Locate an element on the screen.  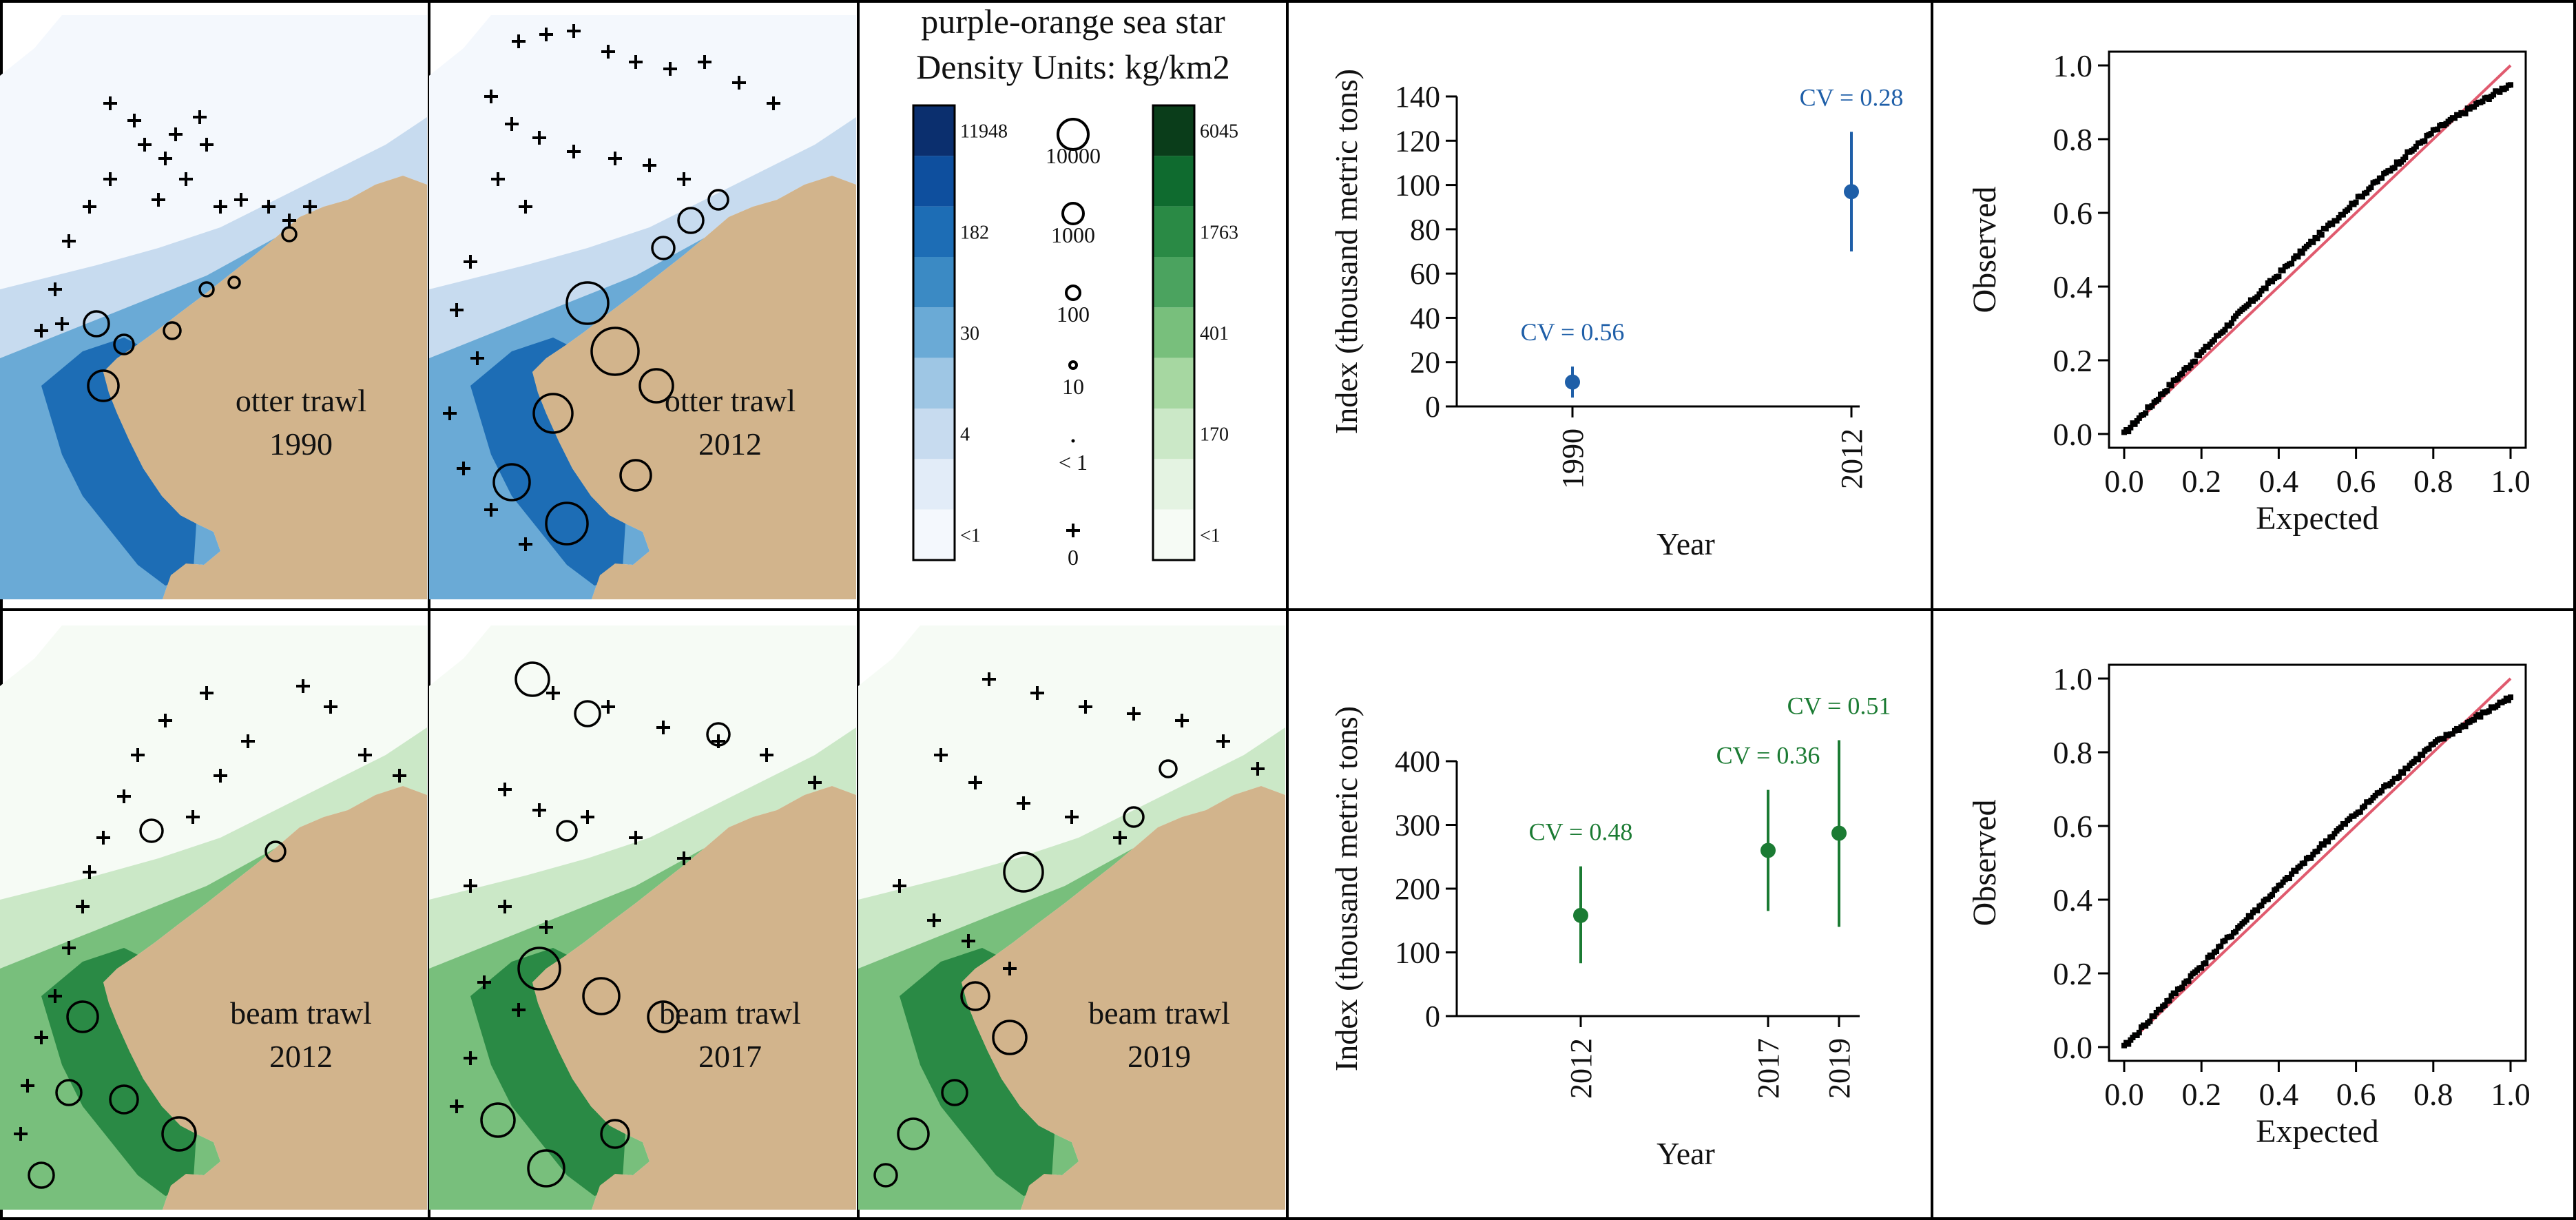
map-year-label: 2012 is located at coordinates (730, 444).